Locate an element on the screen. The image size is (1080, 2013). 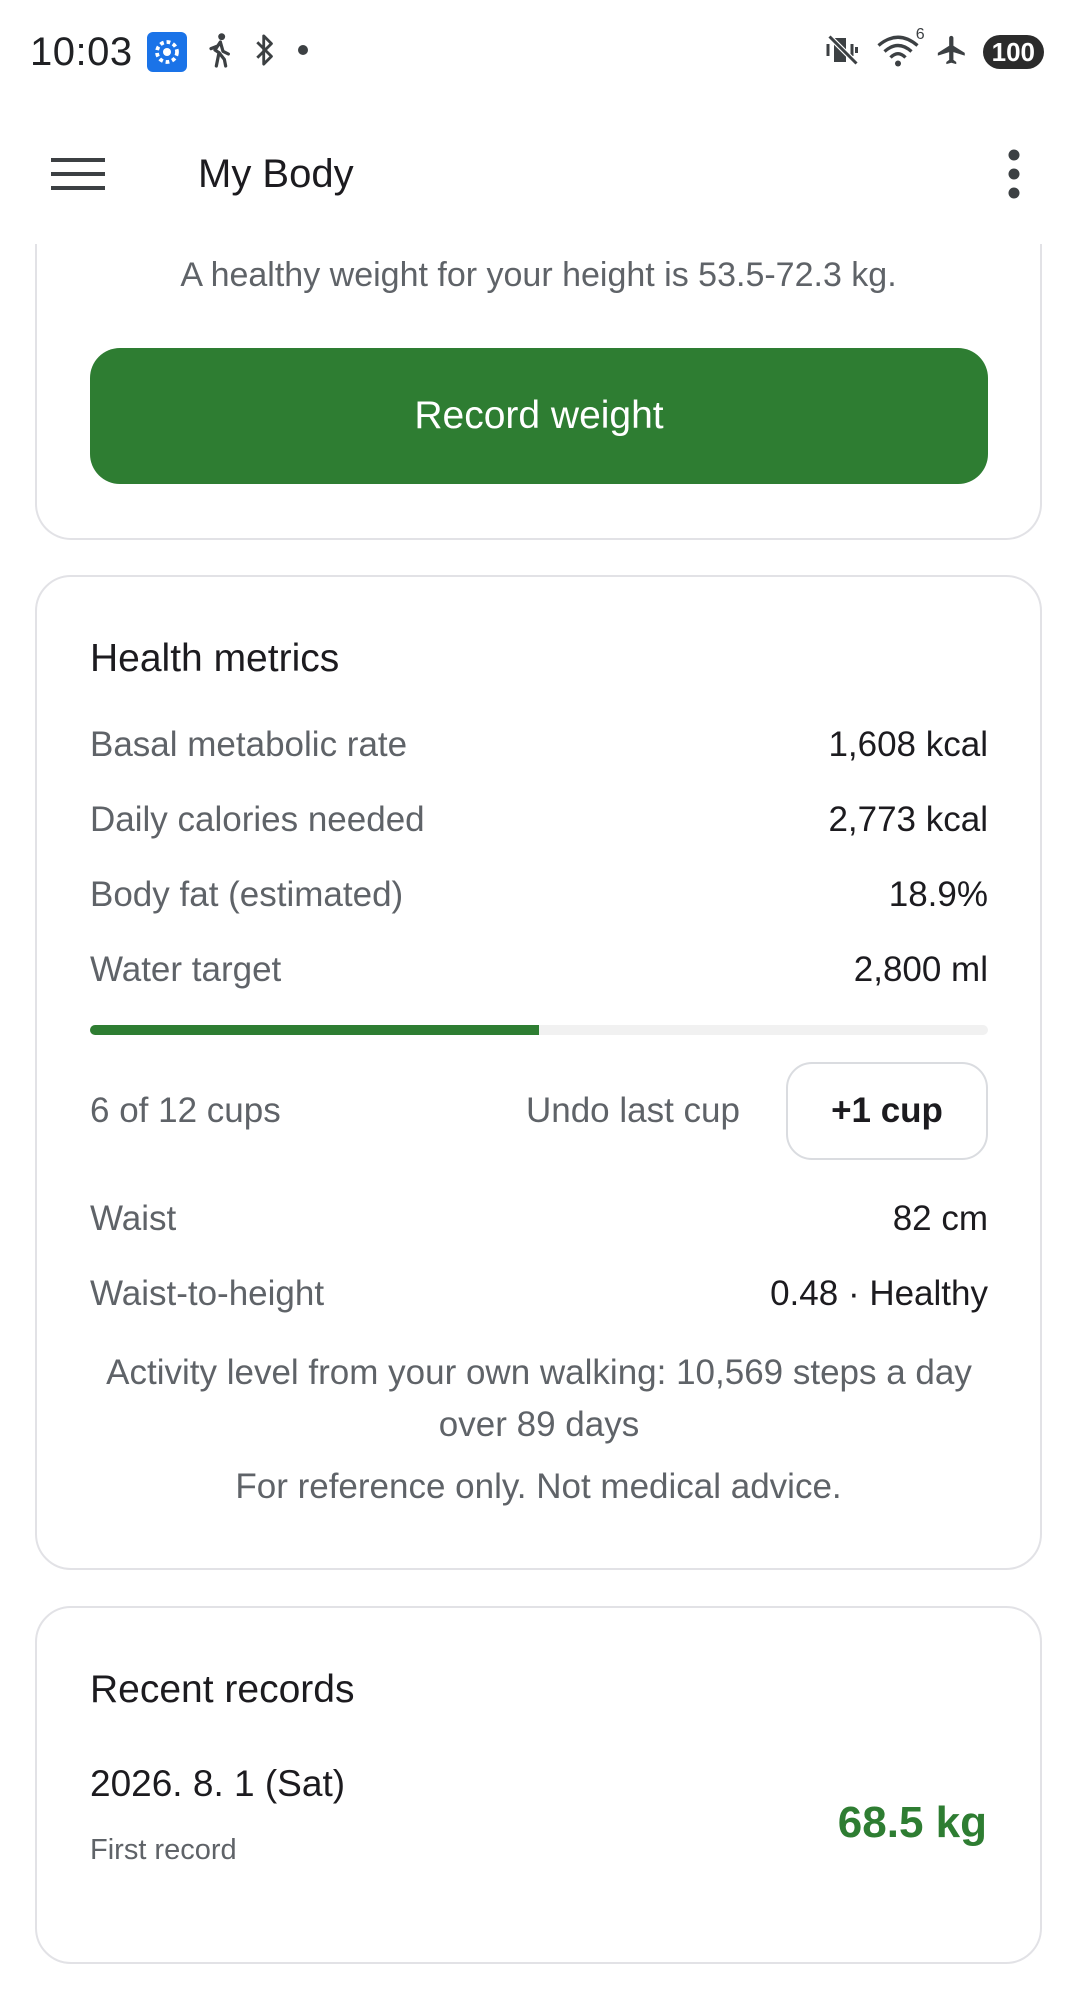
recent-records-title: Recent records is located at coordinates (222, 1689).